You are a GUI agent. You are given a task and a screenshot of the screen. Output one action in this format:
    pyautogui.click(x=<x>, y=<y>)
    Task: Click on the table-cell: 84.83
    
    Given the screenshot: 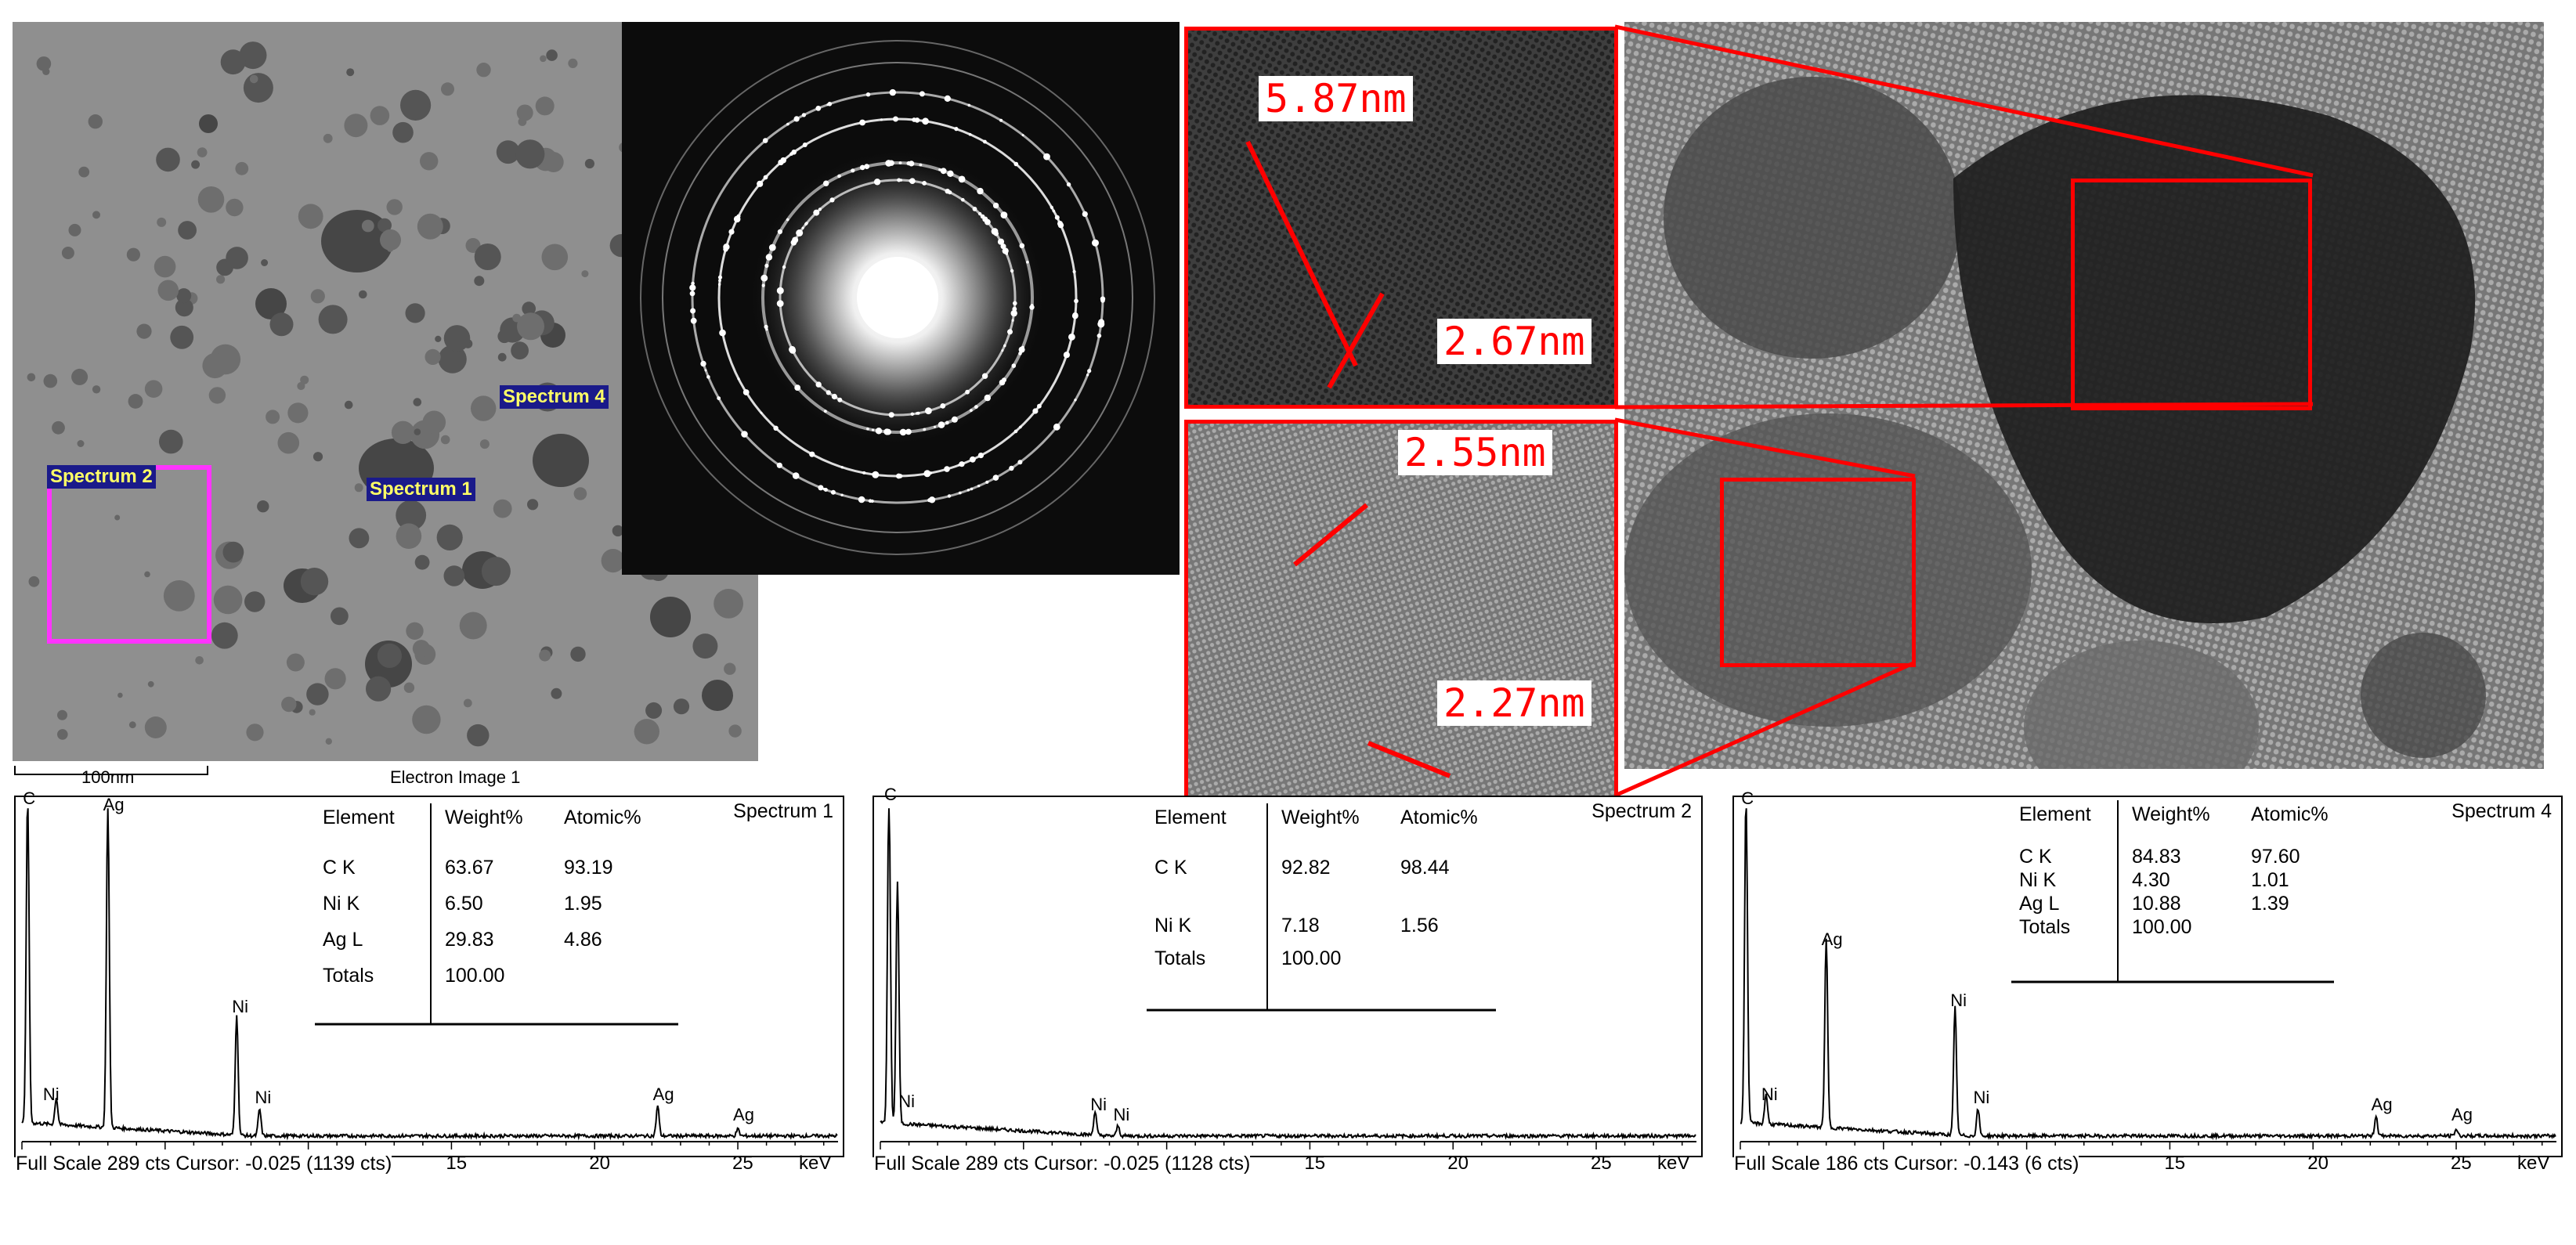 What is the action you would take?
    pyautogui.click(x=2156, y=857)
    